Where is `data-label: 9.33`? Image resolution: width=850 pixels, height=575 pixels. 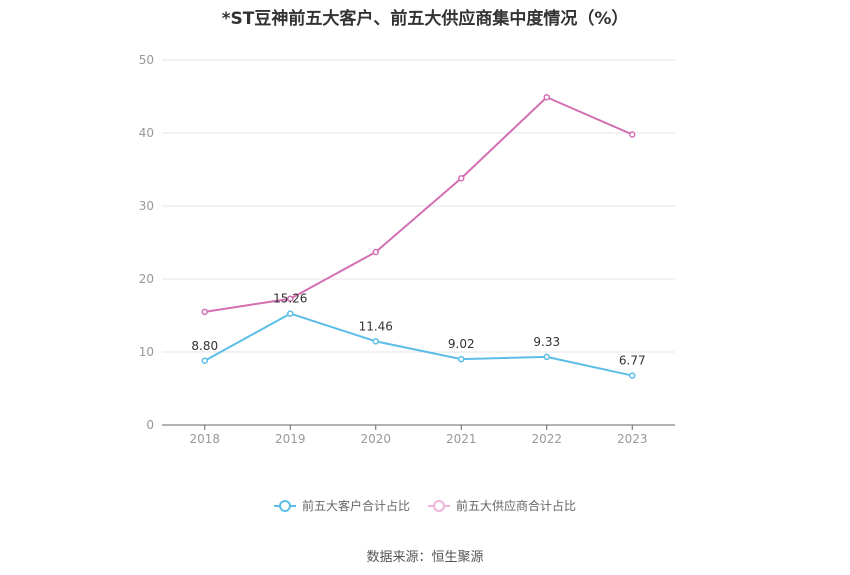 data-label: 9.33 is located at coordinates (546, 342).